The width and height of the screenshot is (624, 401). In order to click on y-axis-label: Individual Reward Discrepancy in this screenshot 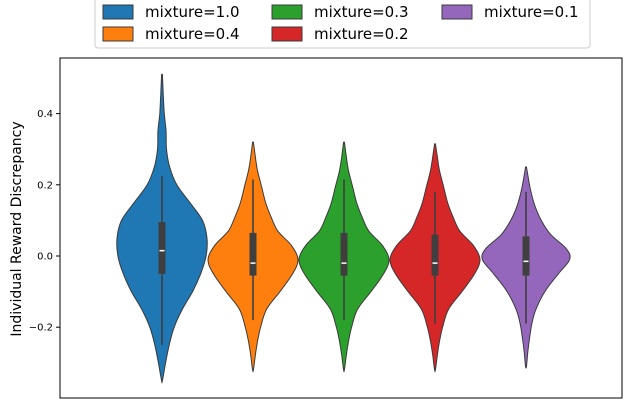, I will do `click(17, 228)`.